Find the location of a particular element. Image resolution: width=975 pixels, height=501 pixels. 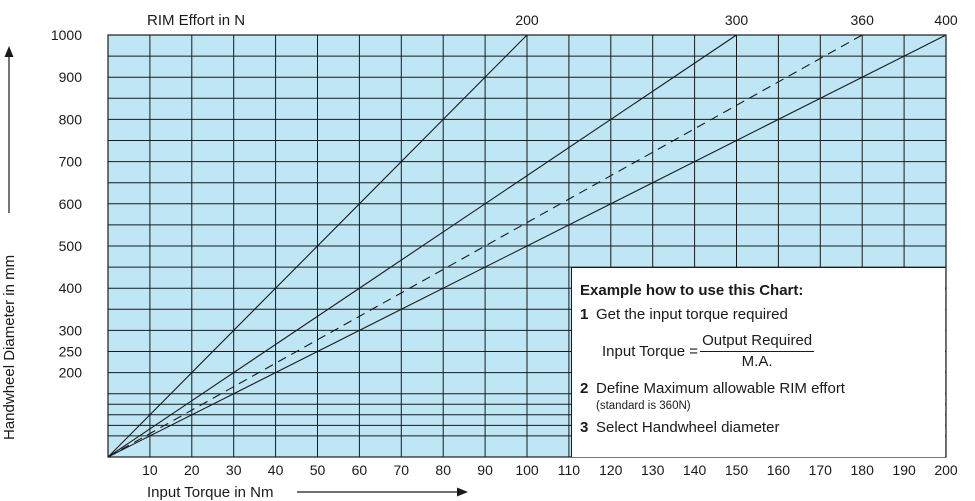

x-axis-title: Input Torque in Nm is located at coordinates (210, 492).